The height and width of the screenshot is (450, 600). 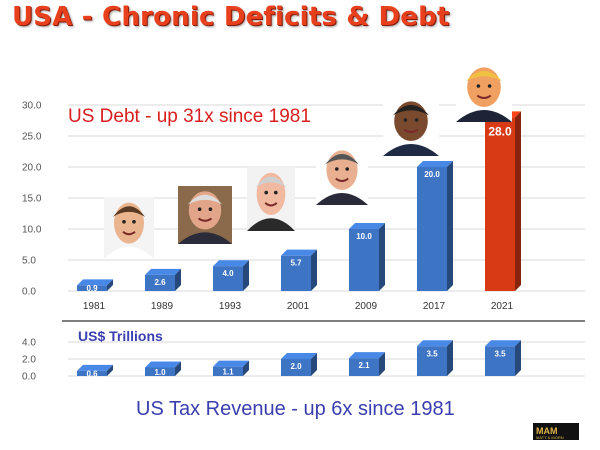 I want to click on revenue-bars, so click(x=299, y=358).